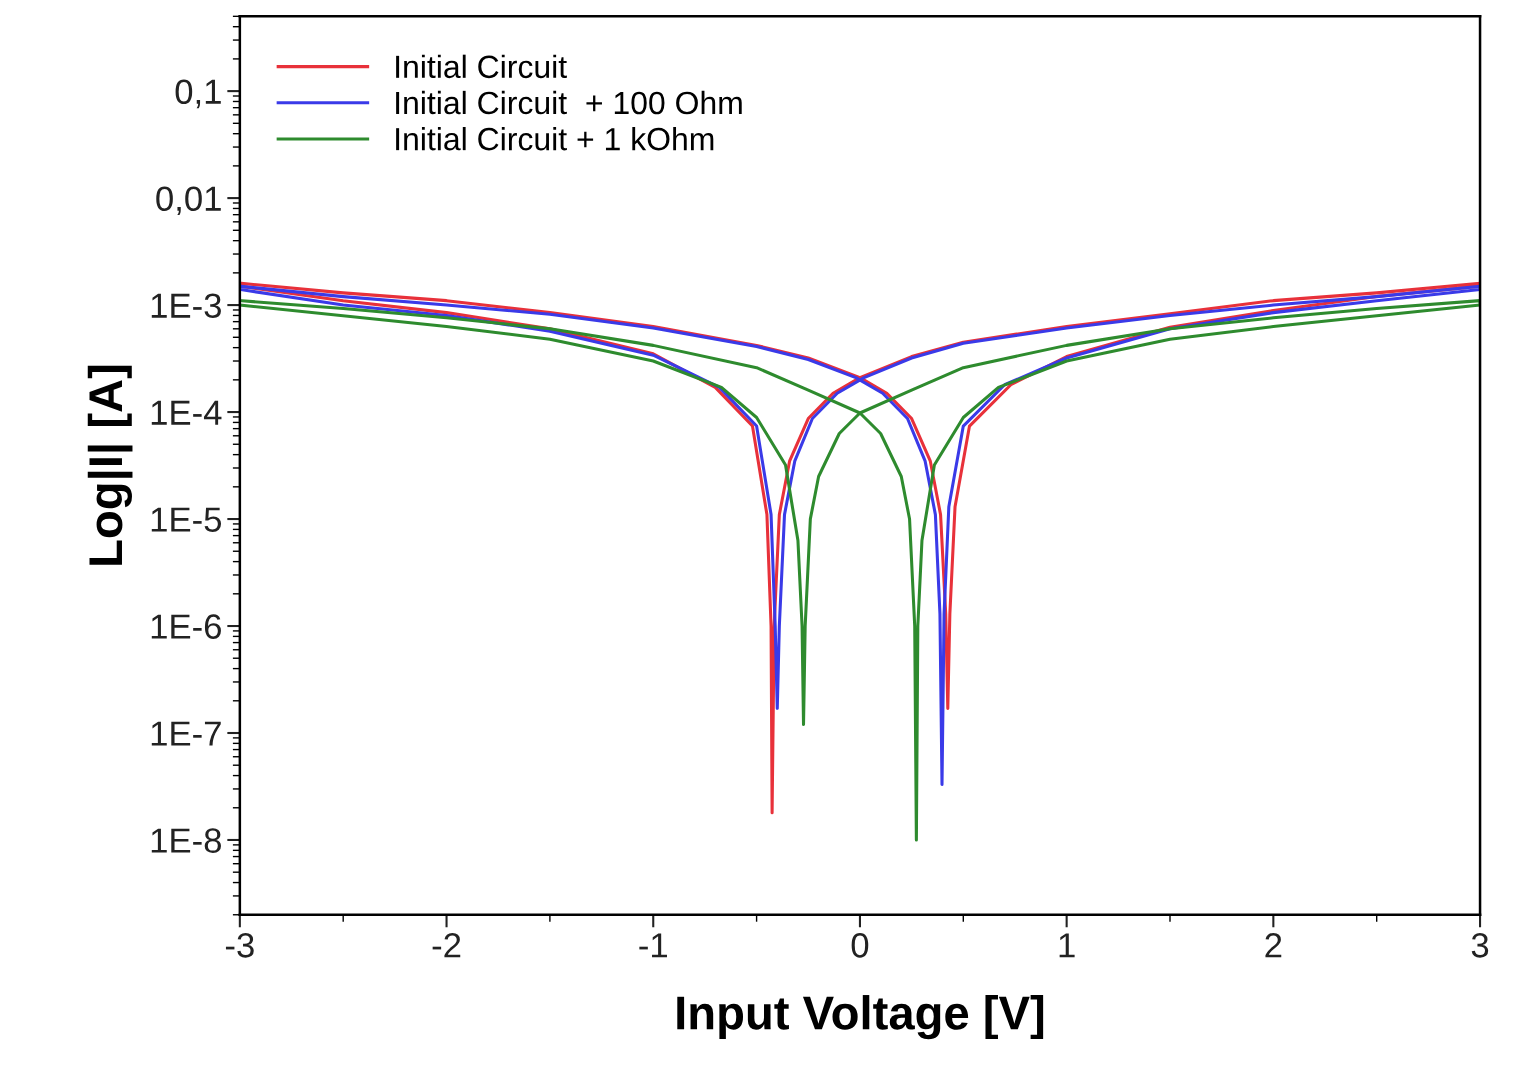 The width and height of the screenshot is (1518, 1089). What do you see at coordinates (569, 102) in the screenshot?
I see `legend-label: Initial Circuit + 100 Ohm` at bounding box center [569, 102].